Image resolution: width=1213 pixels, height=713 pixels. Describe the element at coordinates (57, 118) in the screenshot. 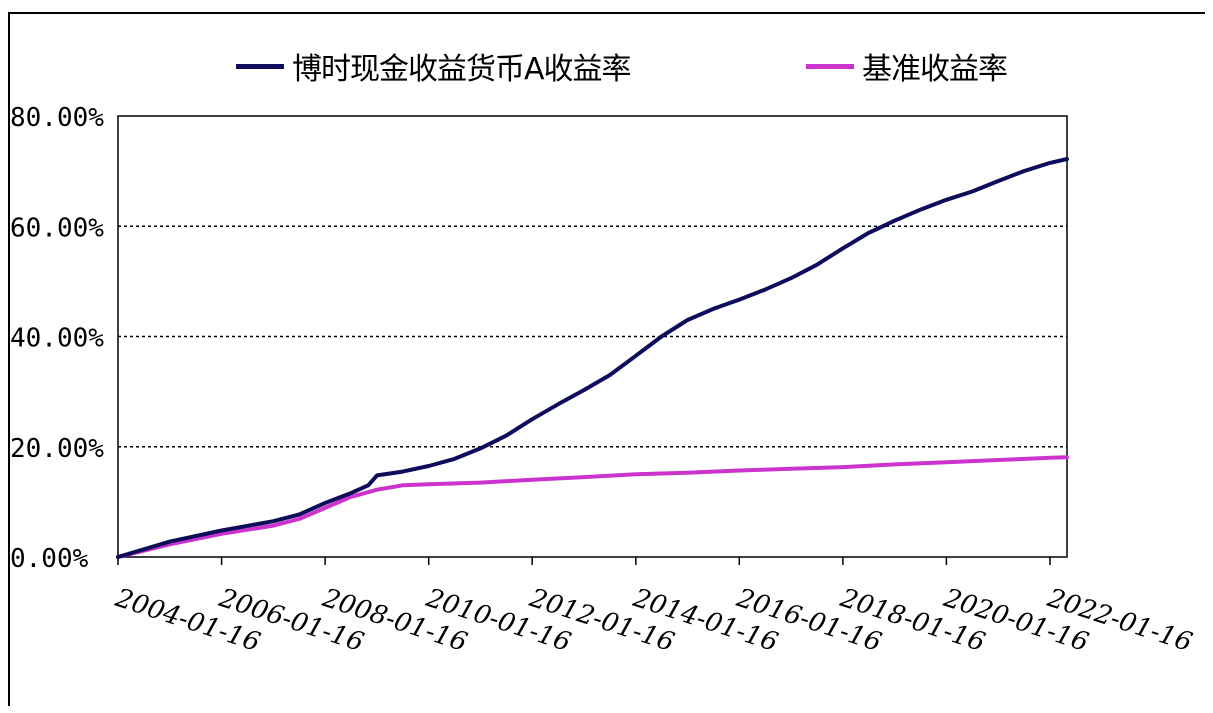

I see `y-tick-label: 80.00%` at that location.